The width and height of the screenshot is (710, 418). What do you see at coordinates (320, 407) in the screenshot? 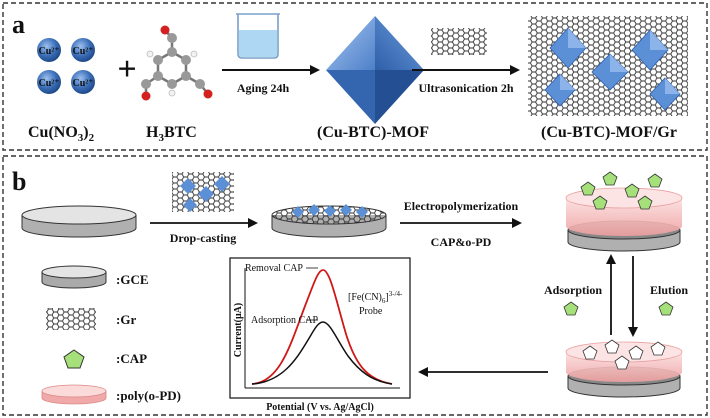
I see `plot-xlabel: Potential (V vs. Ag/AgCl)` at bounding box center [320, 407].